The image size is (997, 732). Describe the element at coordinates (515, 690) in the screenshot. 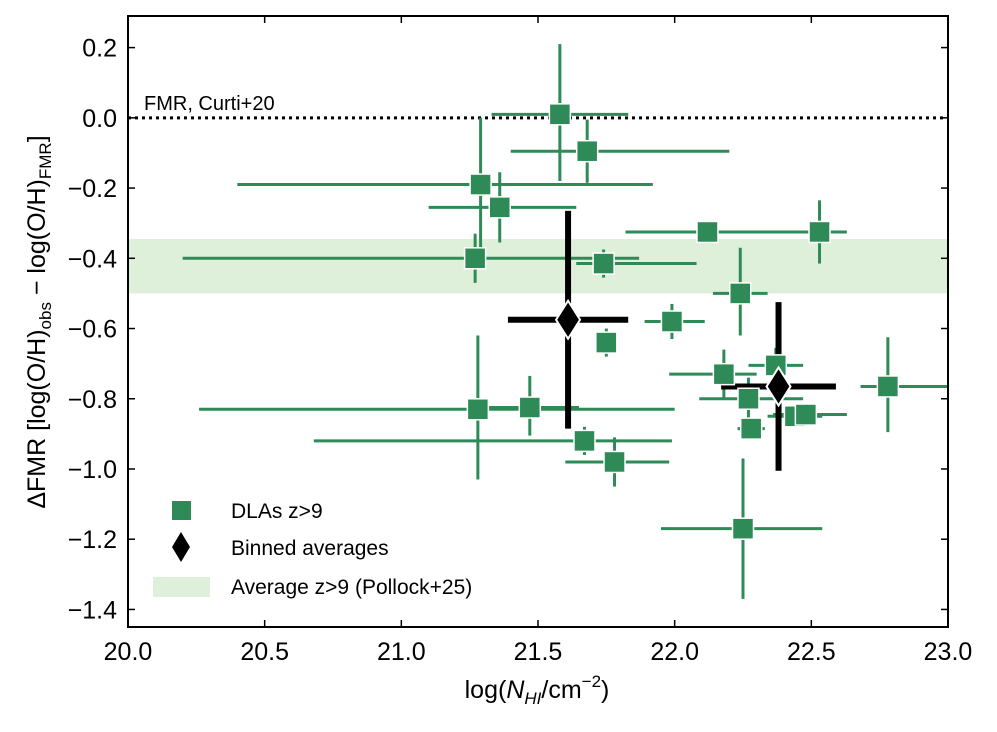

I see `x-axis-title-symbol: N` at that location.